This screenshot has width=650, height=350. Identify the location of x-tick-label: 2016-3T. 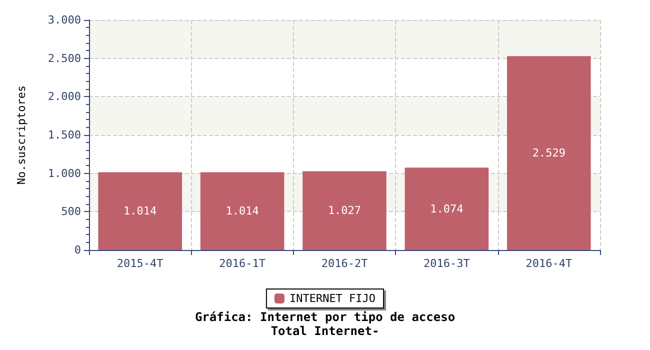
(447, 263).